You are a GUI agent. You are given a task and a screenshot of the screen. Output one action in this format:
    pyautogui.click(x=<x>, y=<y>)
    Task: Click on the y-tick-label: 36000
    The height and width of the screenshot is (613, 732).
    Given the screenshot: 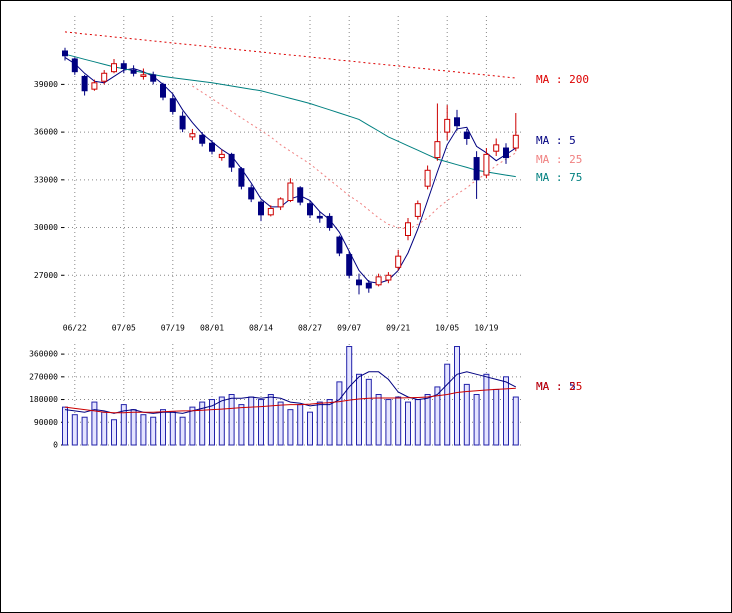 What is the action you would take?
    pyautogui.click(x=46, y=132)
    